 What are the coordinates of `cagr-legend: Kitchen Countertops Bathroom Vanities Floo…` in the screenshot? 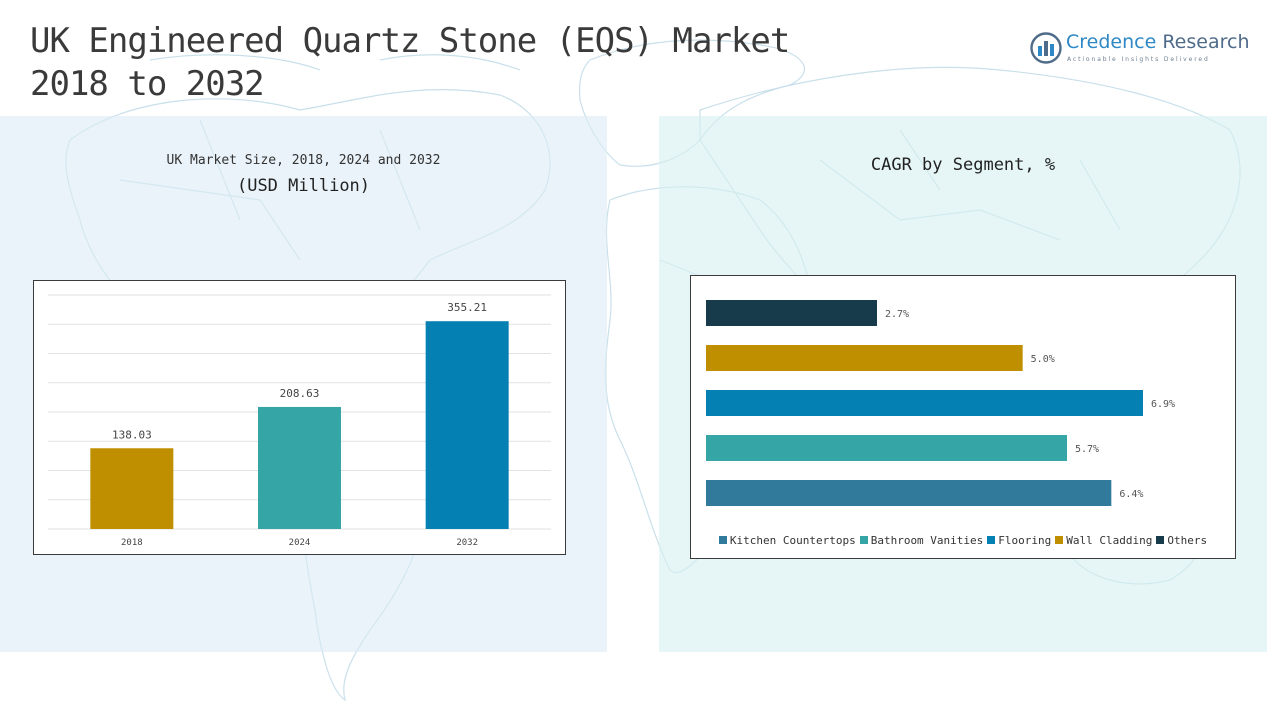 It's located at (963, 540).